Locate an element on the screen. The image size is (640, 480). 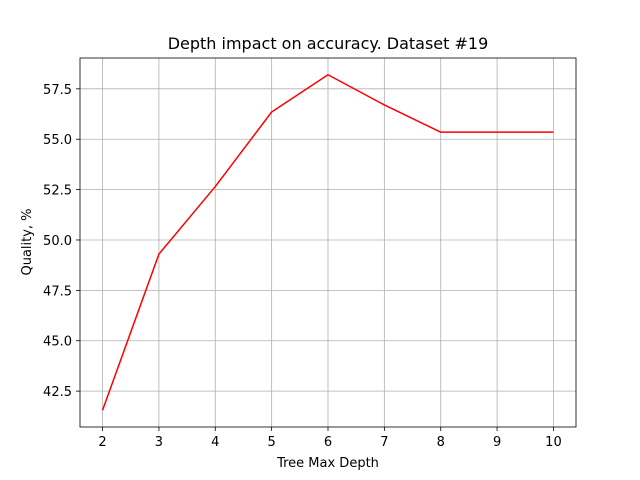
x-axis-label: Tree Max Depth is located at coordinates (327, 463).